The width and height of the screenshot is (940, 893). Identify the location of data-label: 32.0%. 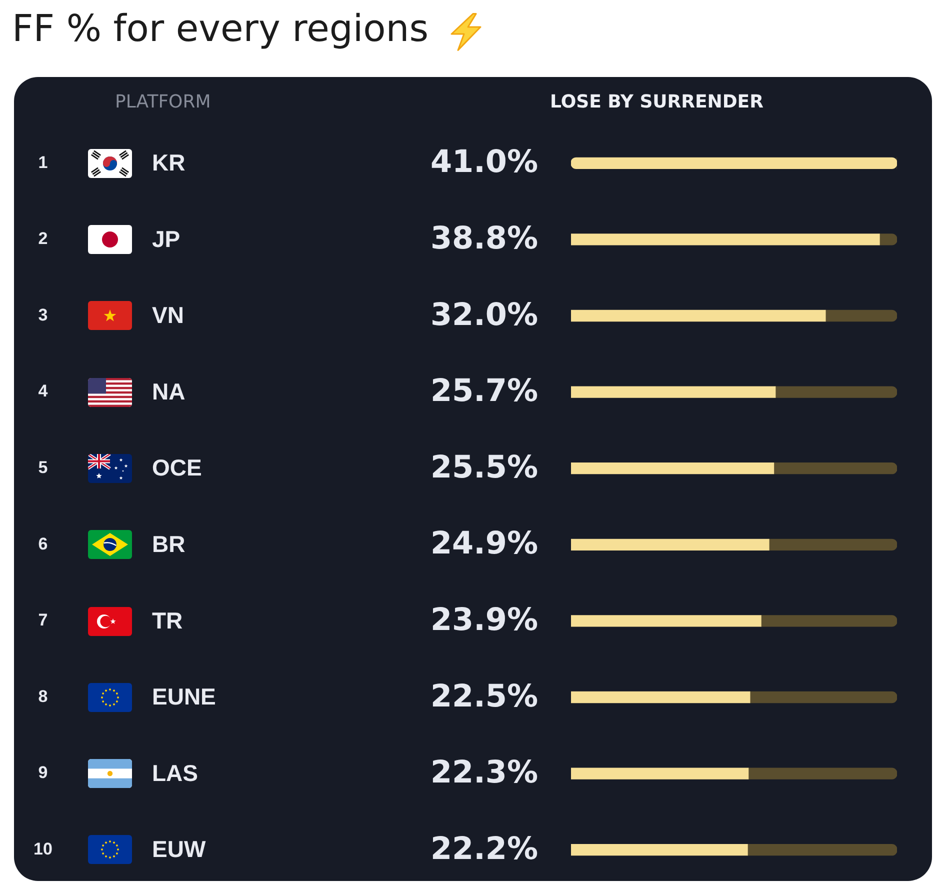
(484, 314).